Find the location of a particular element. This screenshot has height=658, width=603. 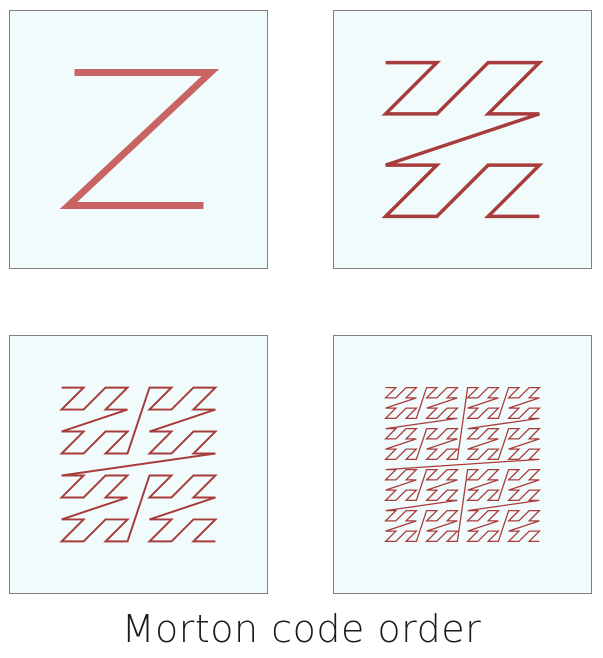

morton-order-1-curve is located at coordinates (139, 139).